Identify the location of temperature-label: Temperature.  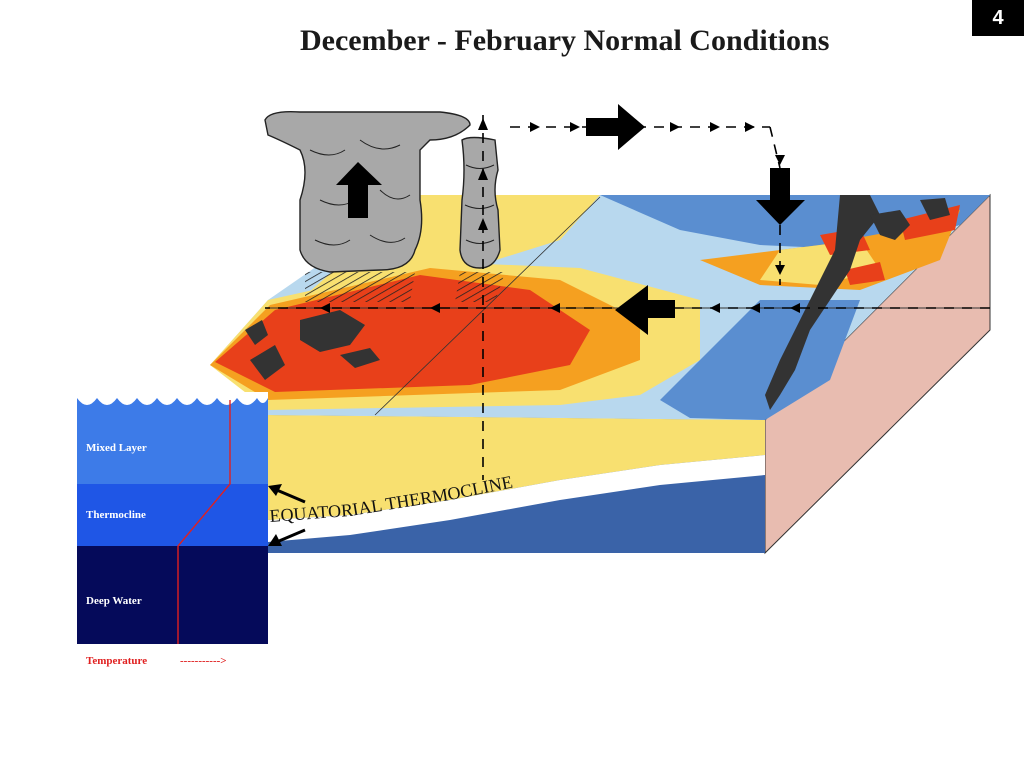
(117, 661).